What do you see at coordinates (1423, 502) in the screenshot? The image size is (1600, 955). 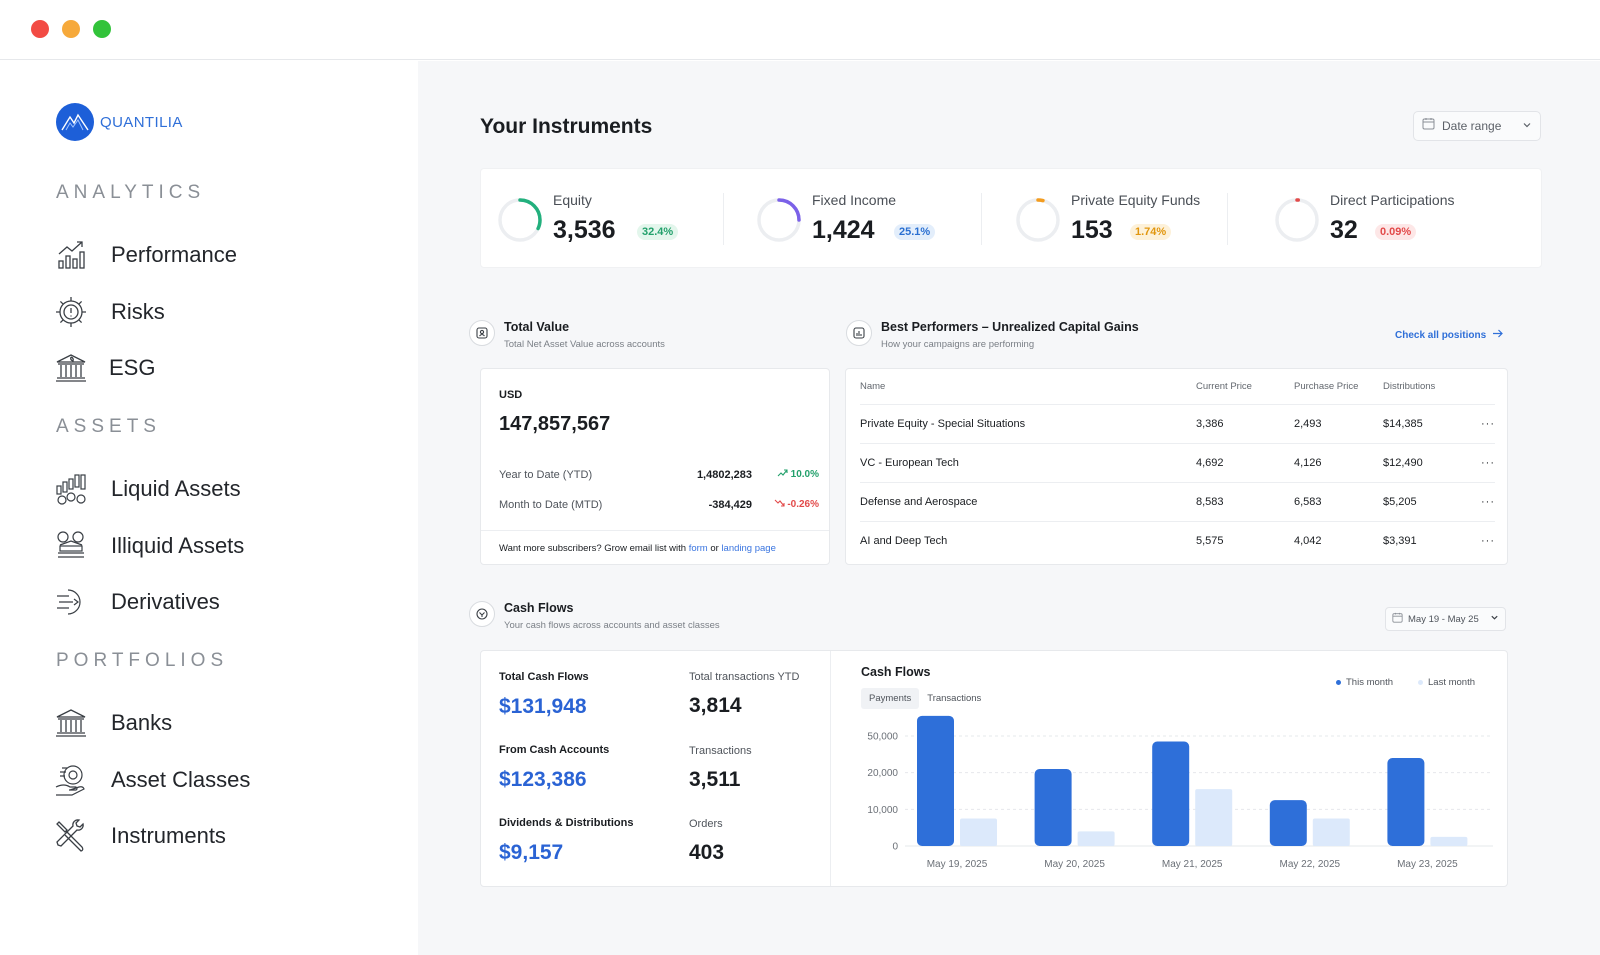 I see `row-distributions: $5,205` at bounding box center [1423, 502].